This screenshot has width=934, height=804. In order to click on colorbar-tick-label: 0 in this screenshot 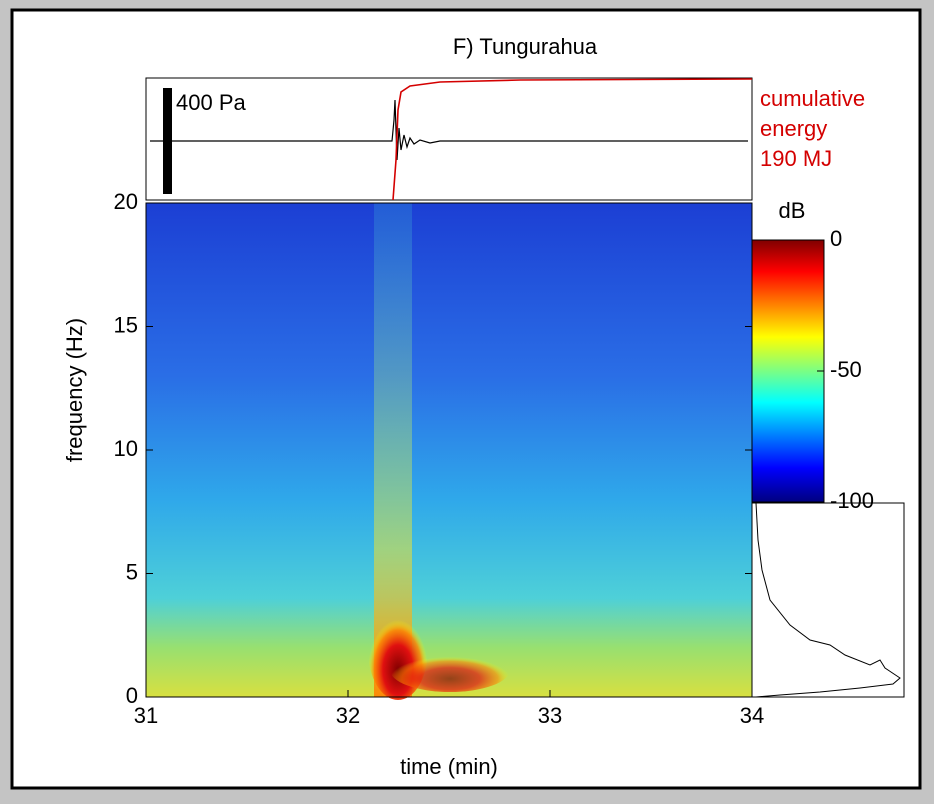, I will do `click(836, 238)`.